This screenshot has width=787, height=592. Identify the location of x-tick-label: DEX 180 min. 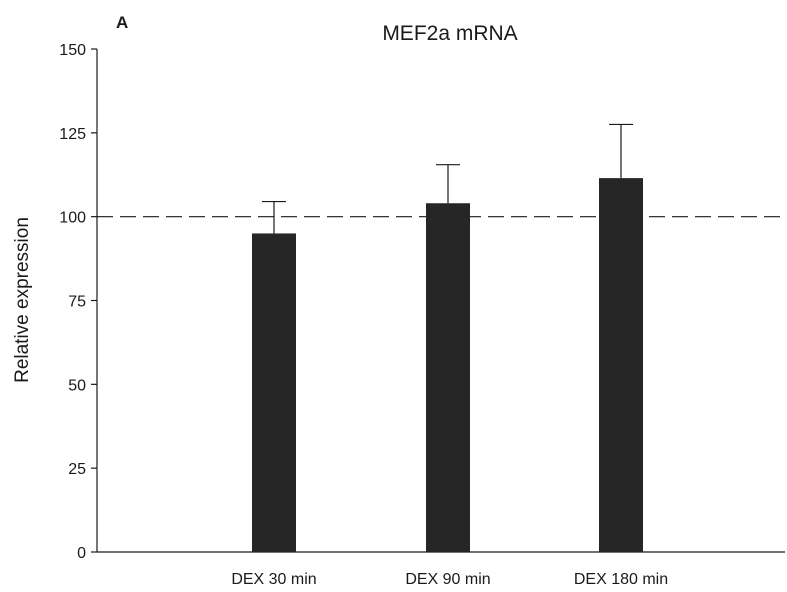
(621, 579).